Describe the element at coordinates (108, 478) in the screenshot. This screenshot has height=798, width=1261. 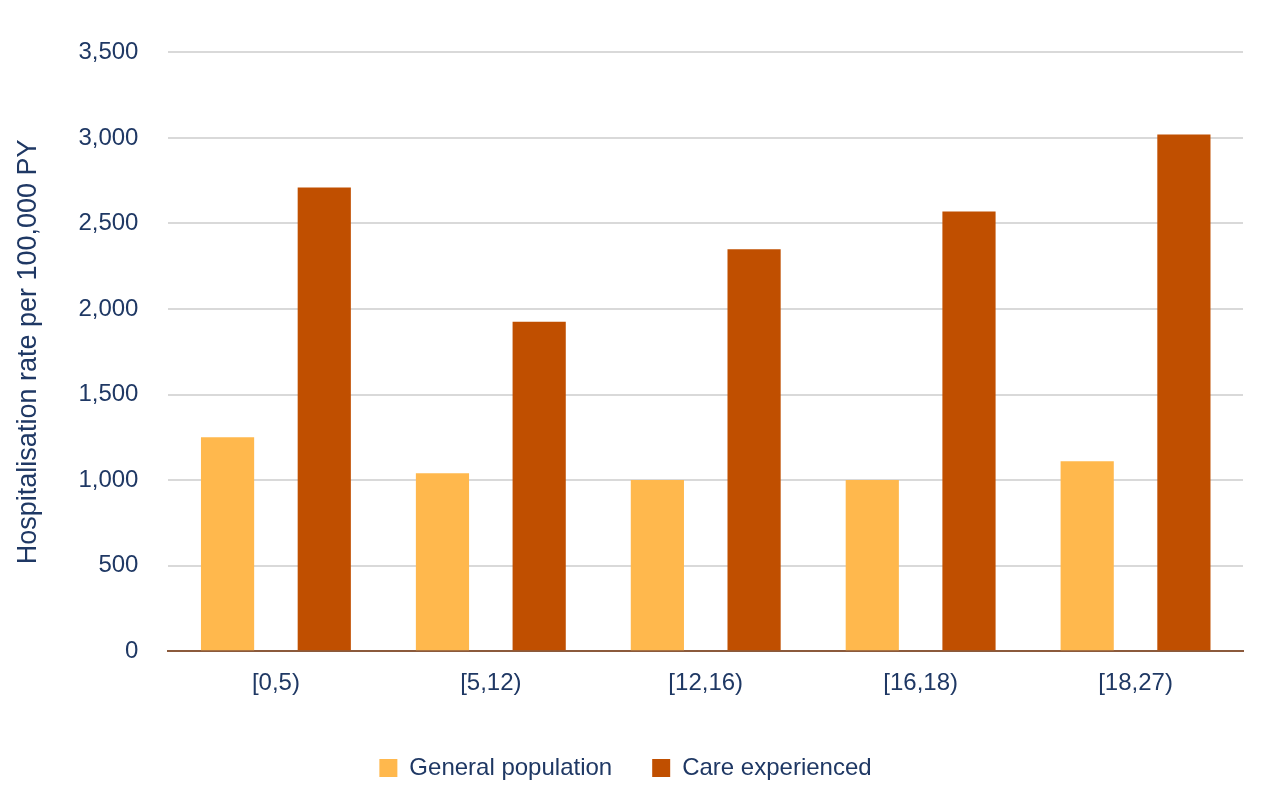
I see `y-tick-label: 1,000` at that location.